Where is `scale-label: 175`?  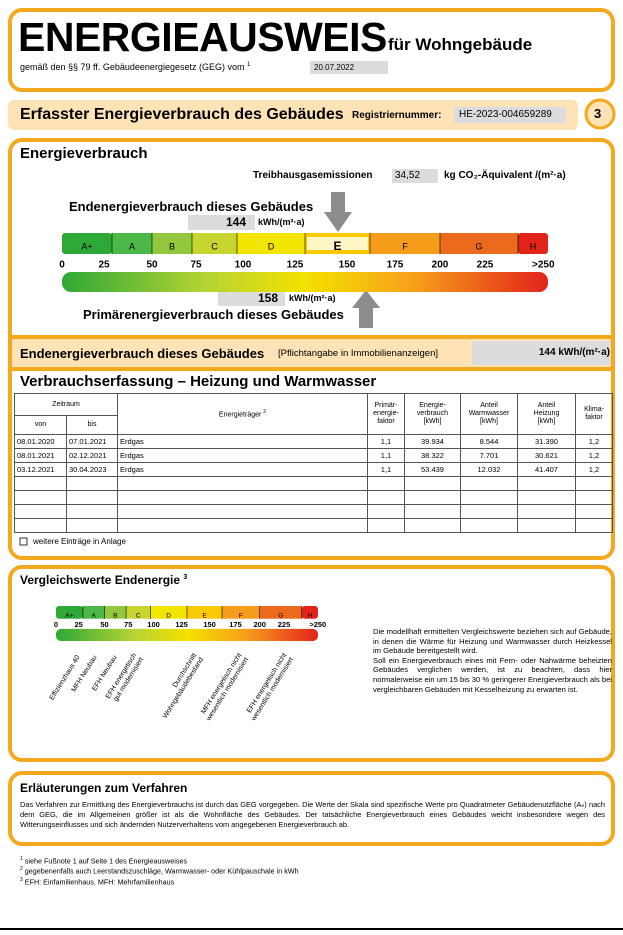 scale-label: 175 is located at coordinates (395, 265).